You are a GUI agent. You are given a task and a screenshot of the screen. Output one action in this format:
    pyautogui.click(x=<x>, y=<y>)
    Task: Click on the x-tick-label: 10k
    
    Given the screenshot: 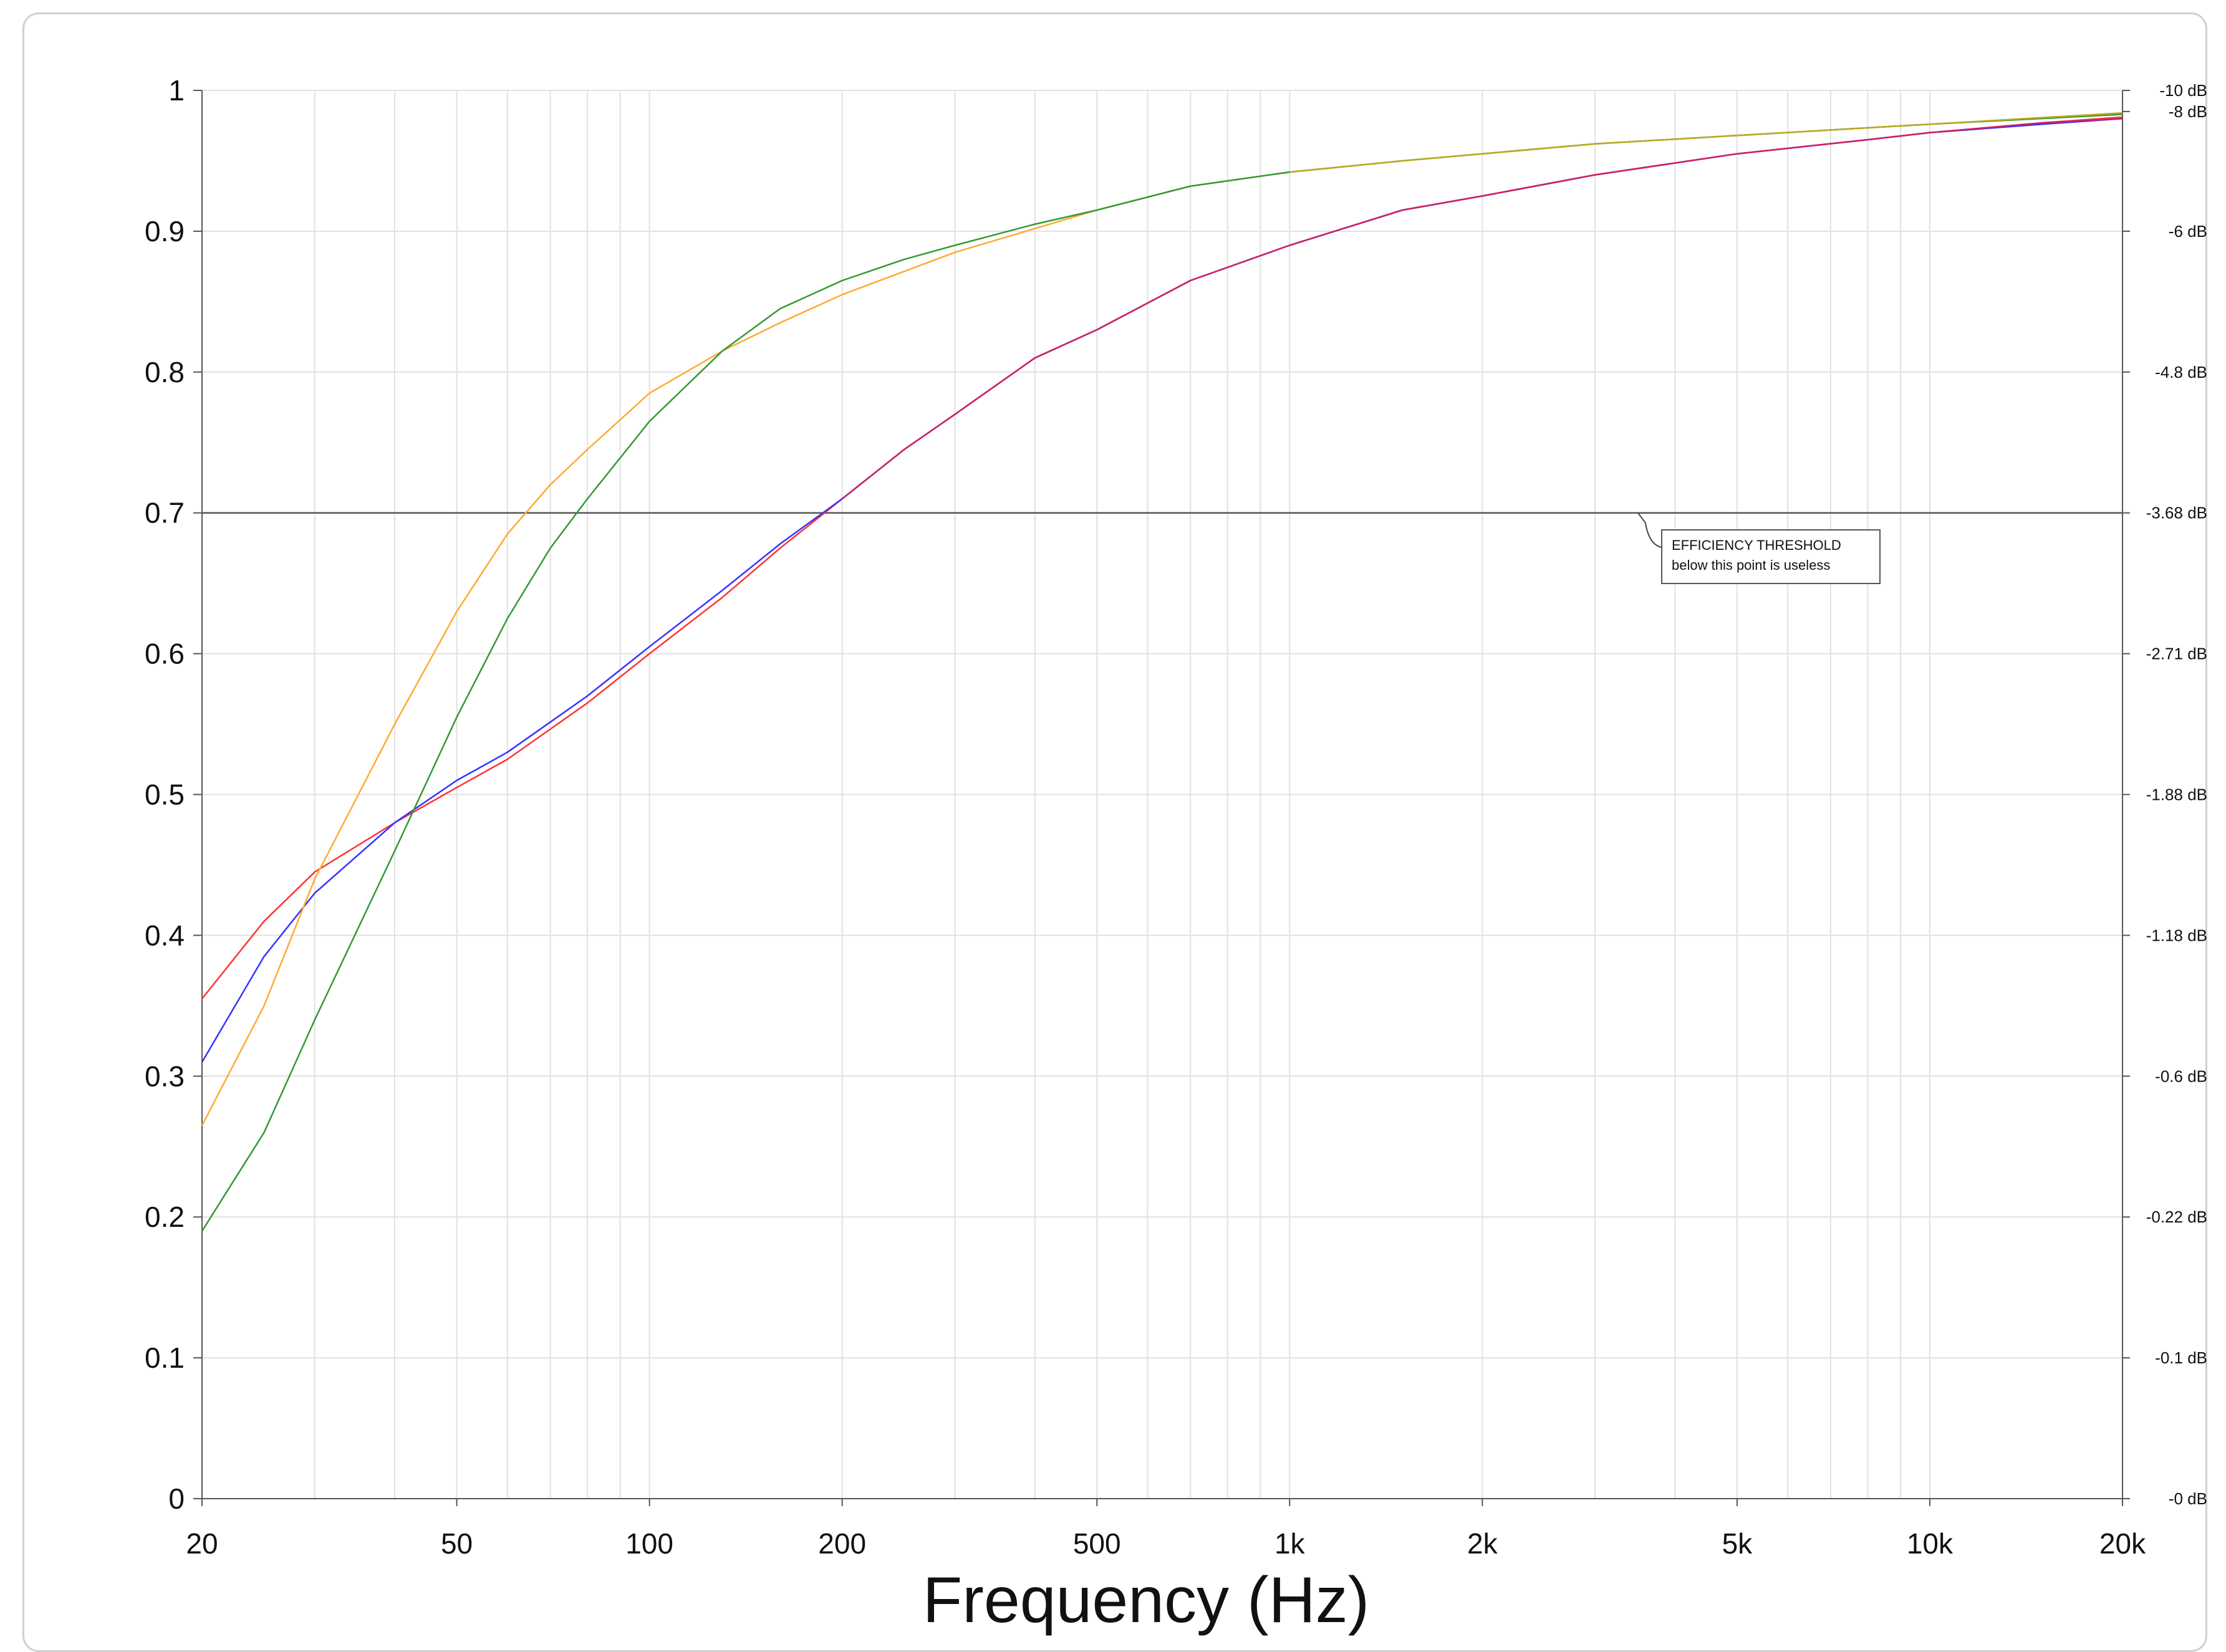 What is the action you would take?
    pyautogui.click(x=1930, y=1543)
    